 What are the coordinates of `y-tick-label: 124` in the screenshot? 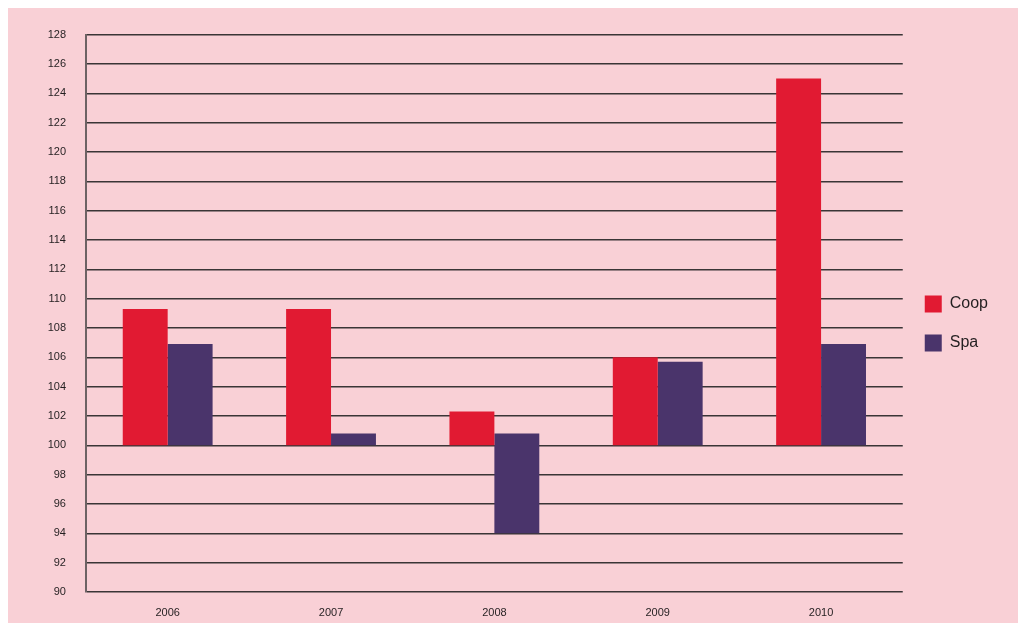 It's located at (56, 92).